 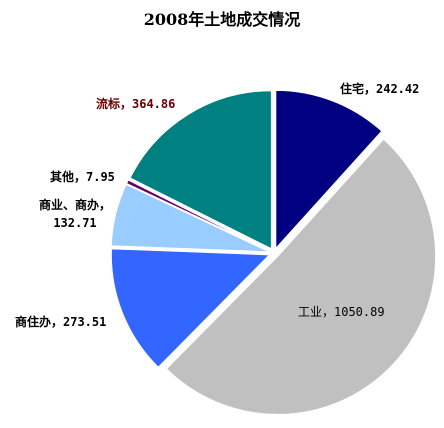 What do you see at coordinates (82, 177) in the screenshot?
I see `data-label: 其他，7.95` at bounding box center [82, 177].